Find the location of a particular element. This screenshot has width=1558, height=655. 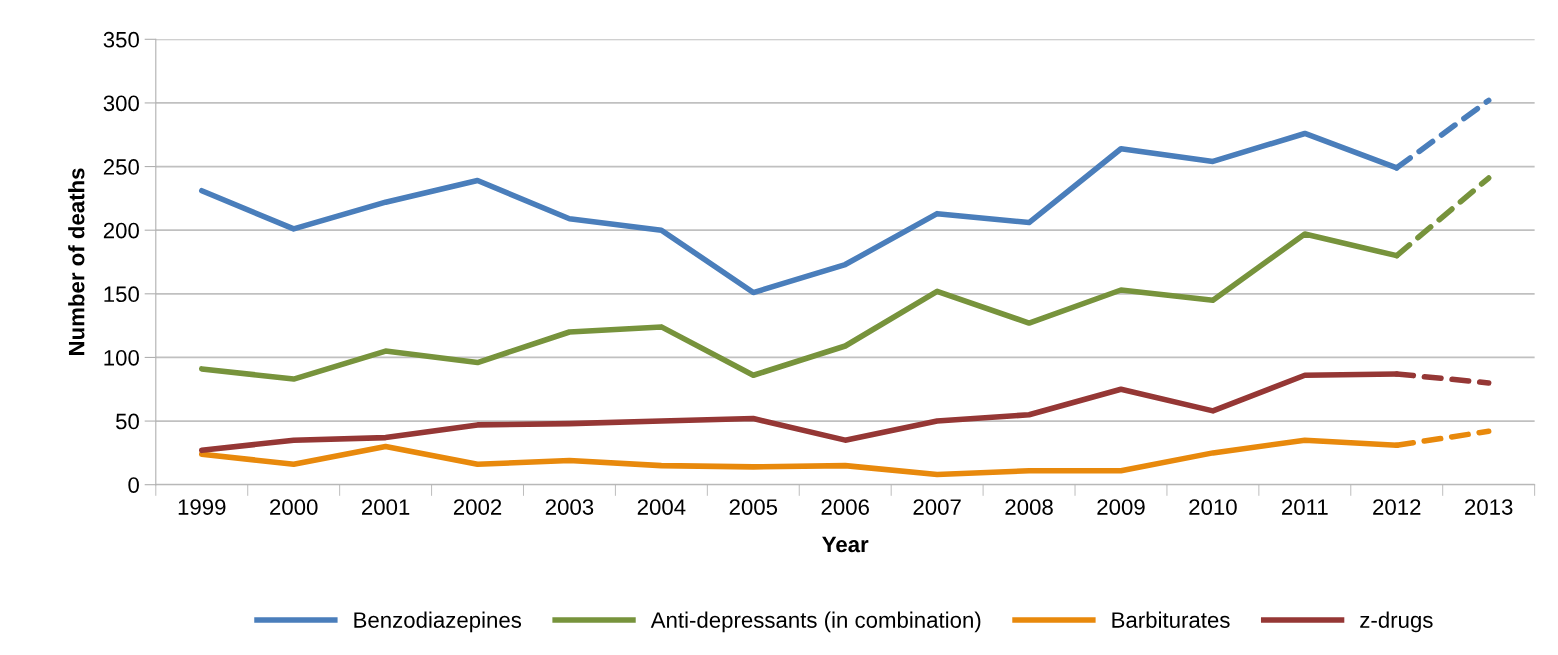

x-tick-label: 2002 is located at coordinates (477, 507).